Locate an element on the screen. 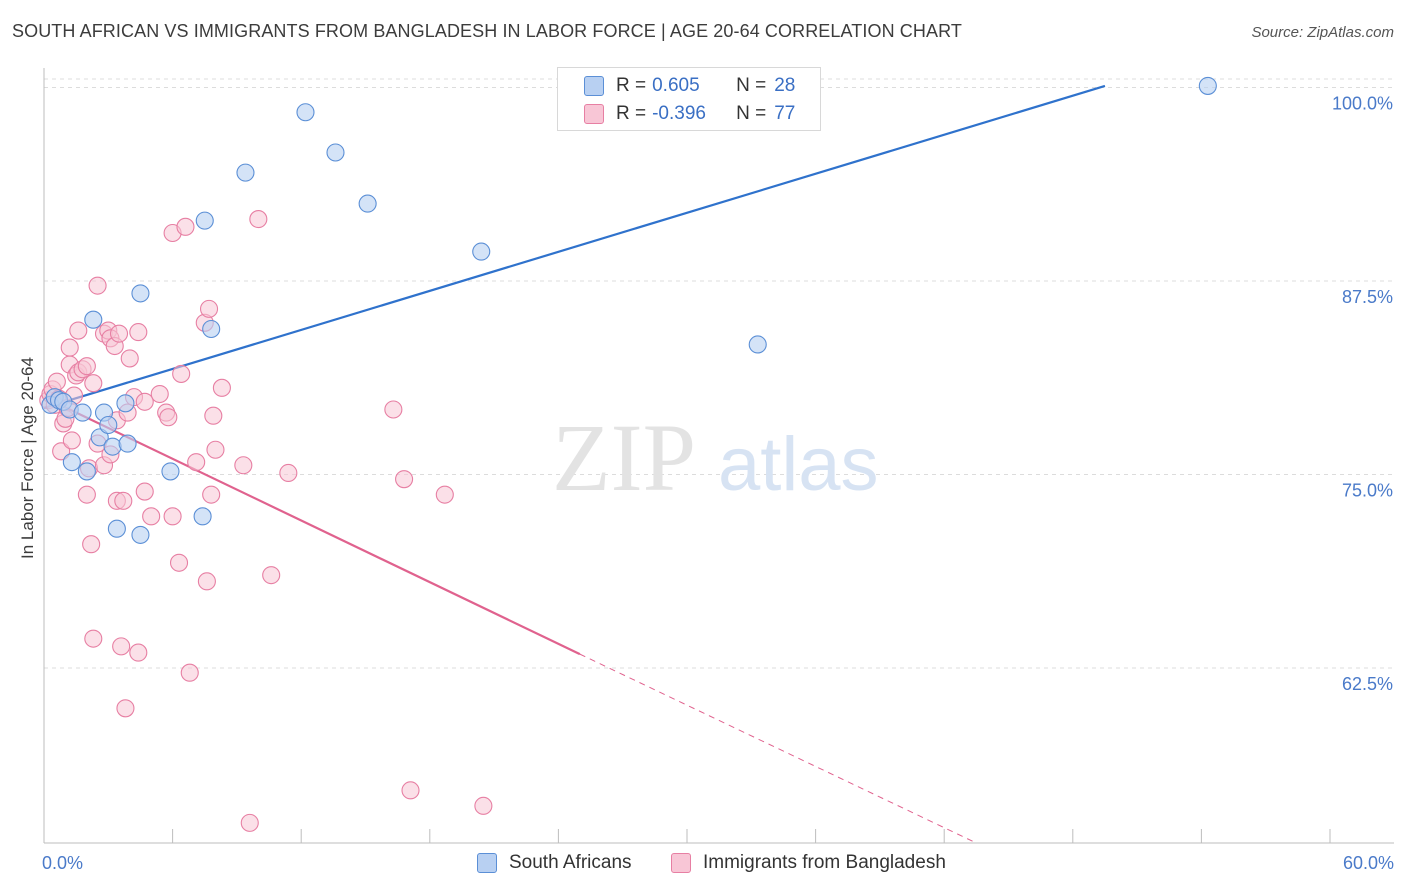  legend-n-value: 77 is located at coordinates (785, 113).